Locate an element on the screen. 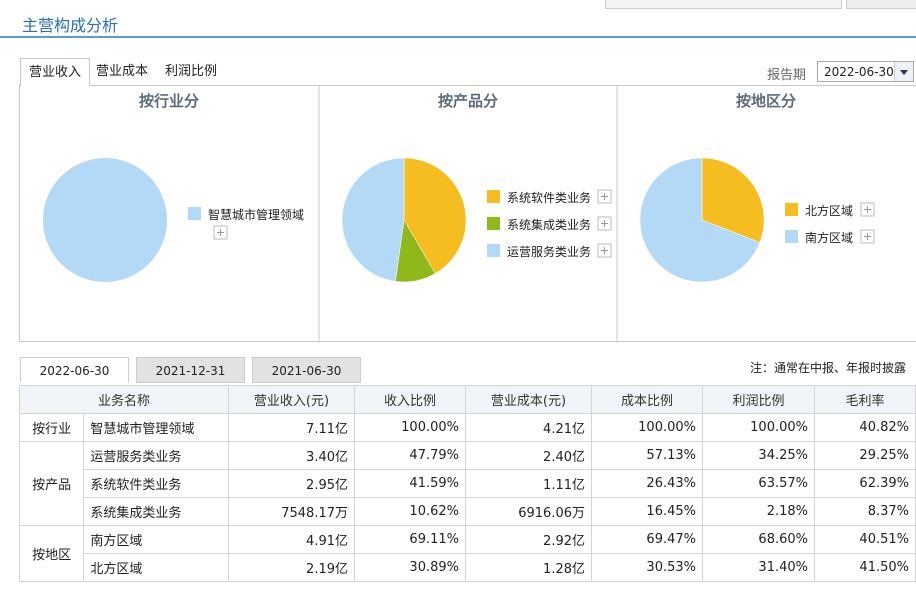 The height and width of the screenshot is (589, 916). column-header: 利润比例 is located at coordinates (758, 399).